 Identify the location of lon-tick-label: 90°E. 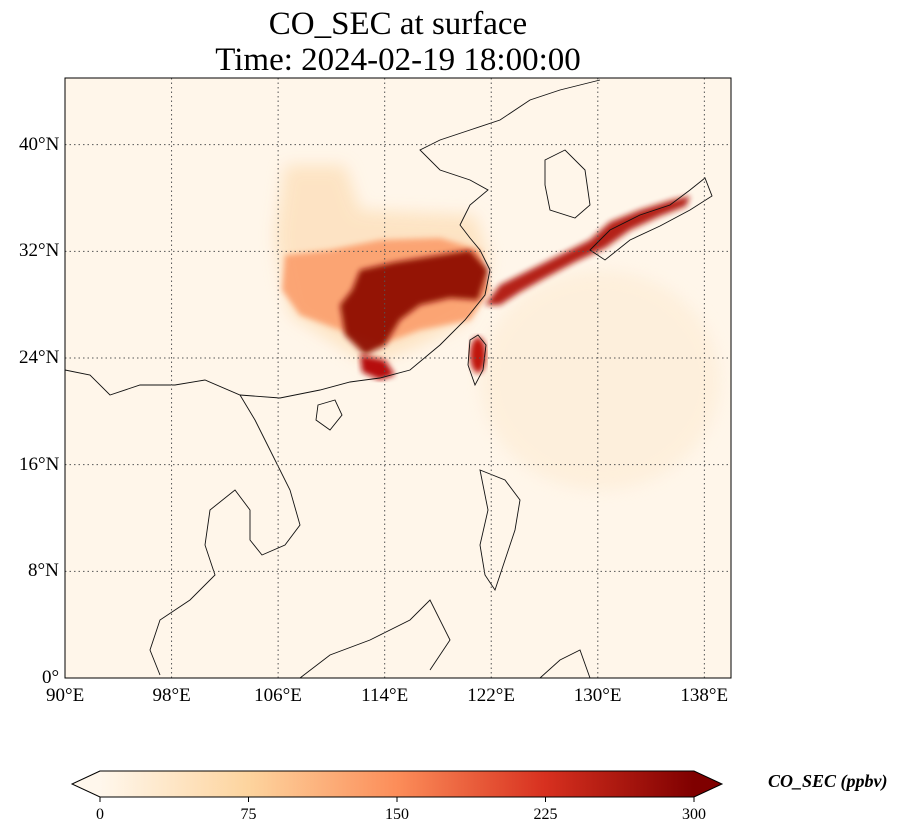
(65, 695).